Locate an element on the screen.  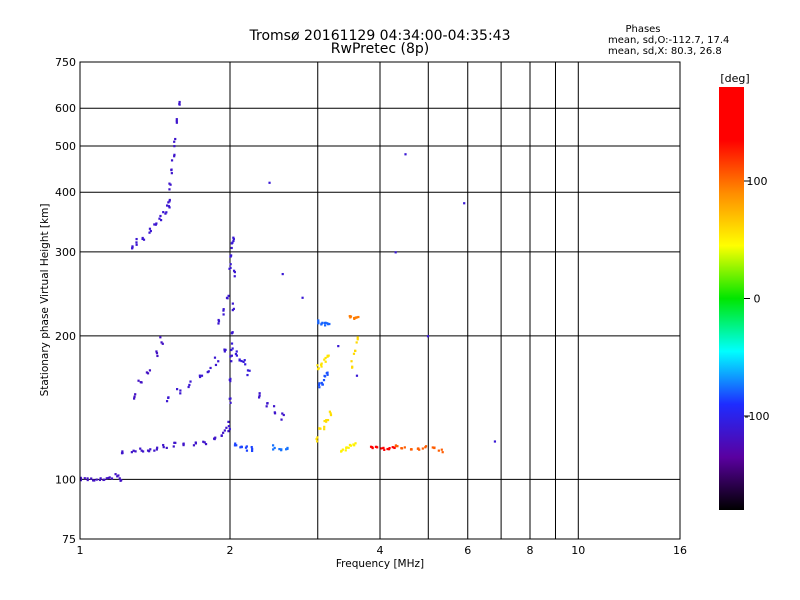
y-tick-label: 200 is located at coordinates (65, 336).